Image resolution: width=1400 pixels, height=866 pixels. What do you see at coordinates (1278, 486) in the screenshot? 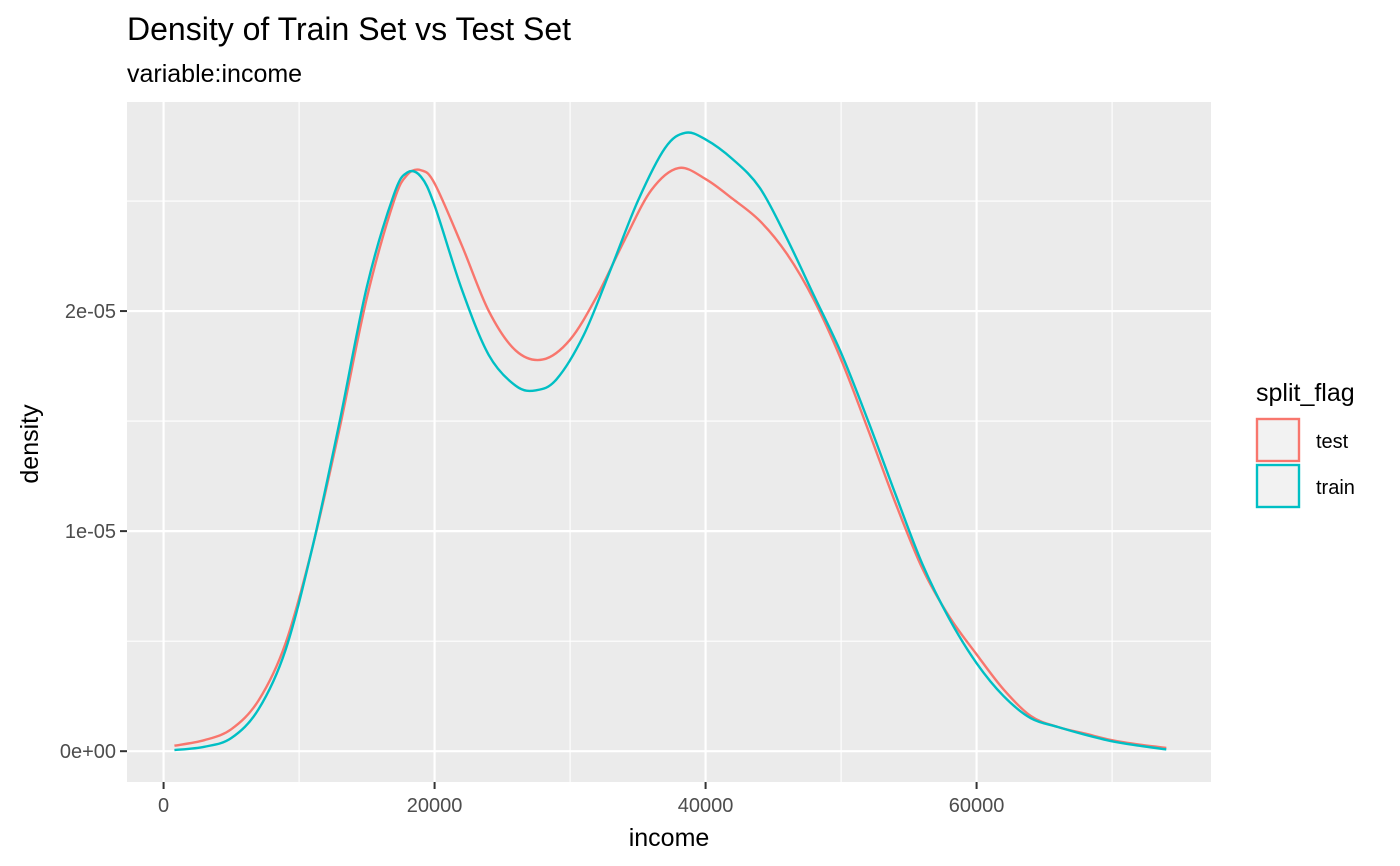
I see `legend-key-train` at bounding box center [1278, 486].